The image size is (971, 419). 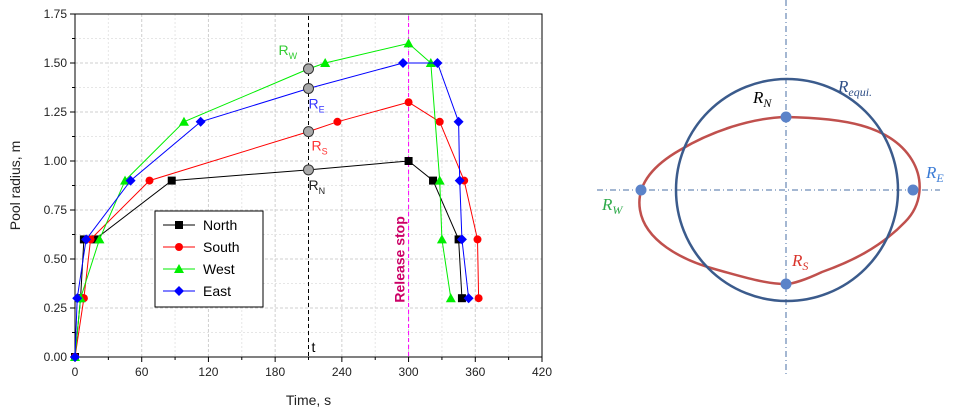 What do you see at coordinates (56, 308) in the screenshot?
I see `y-tick-label: 0.25` at bounding box center [56, 308].